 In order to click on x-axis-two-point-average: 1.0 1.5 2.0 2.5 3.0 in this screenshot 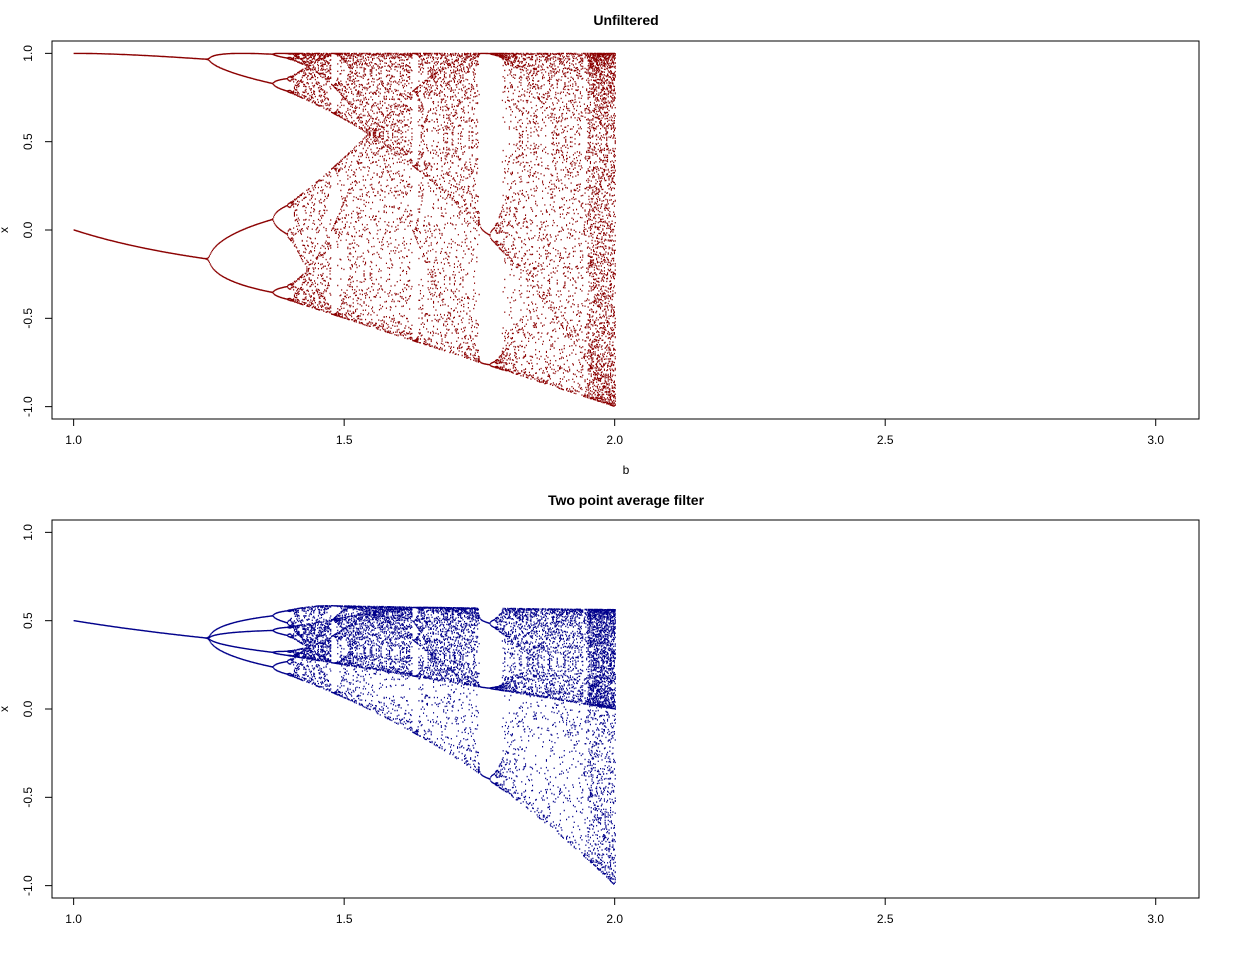, I will do `click(614, 911)`.